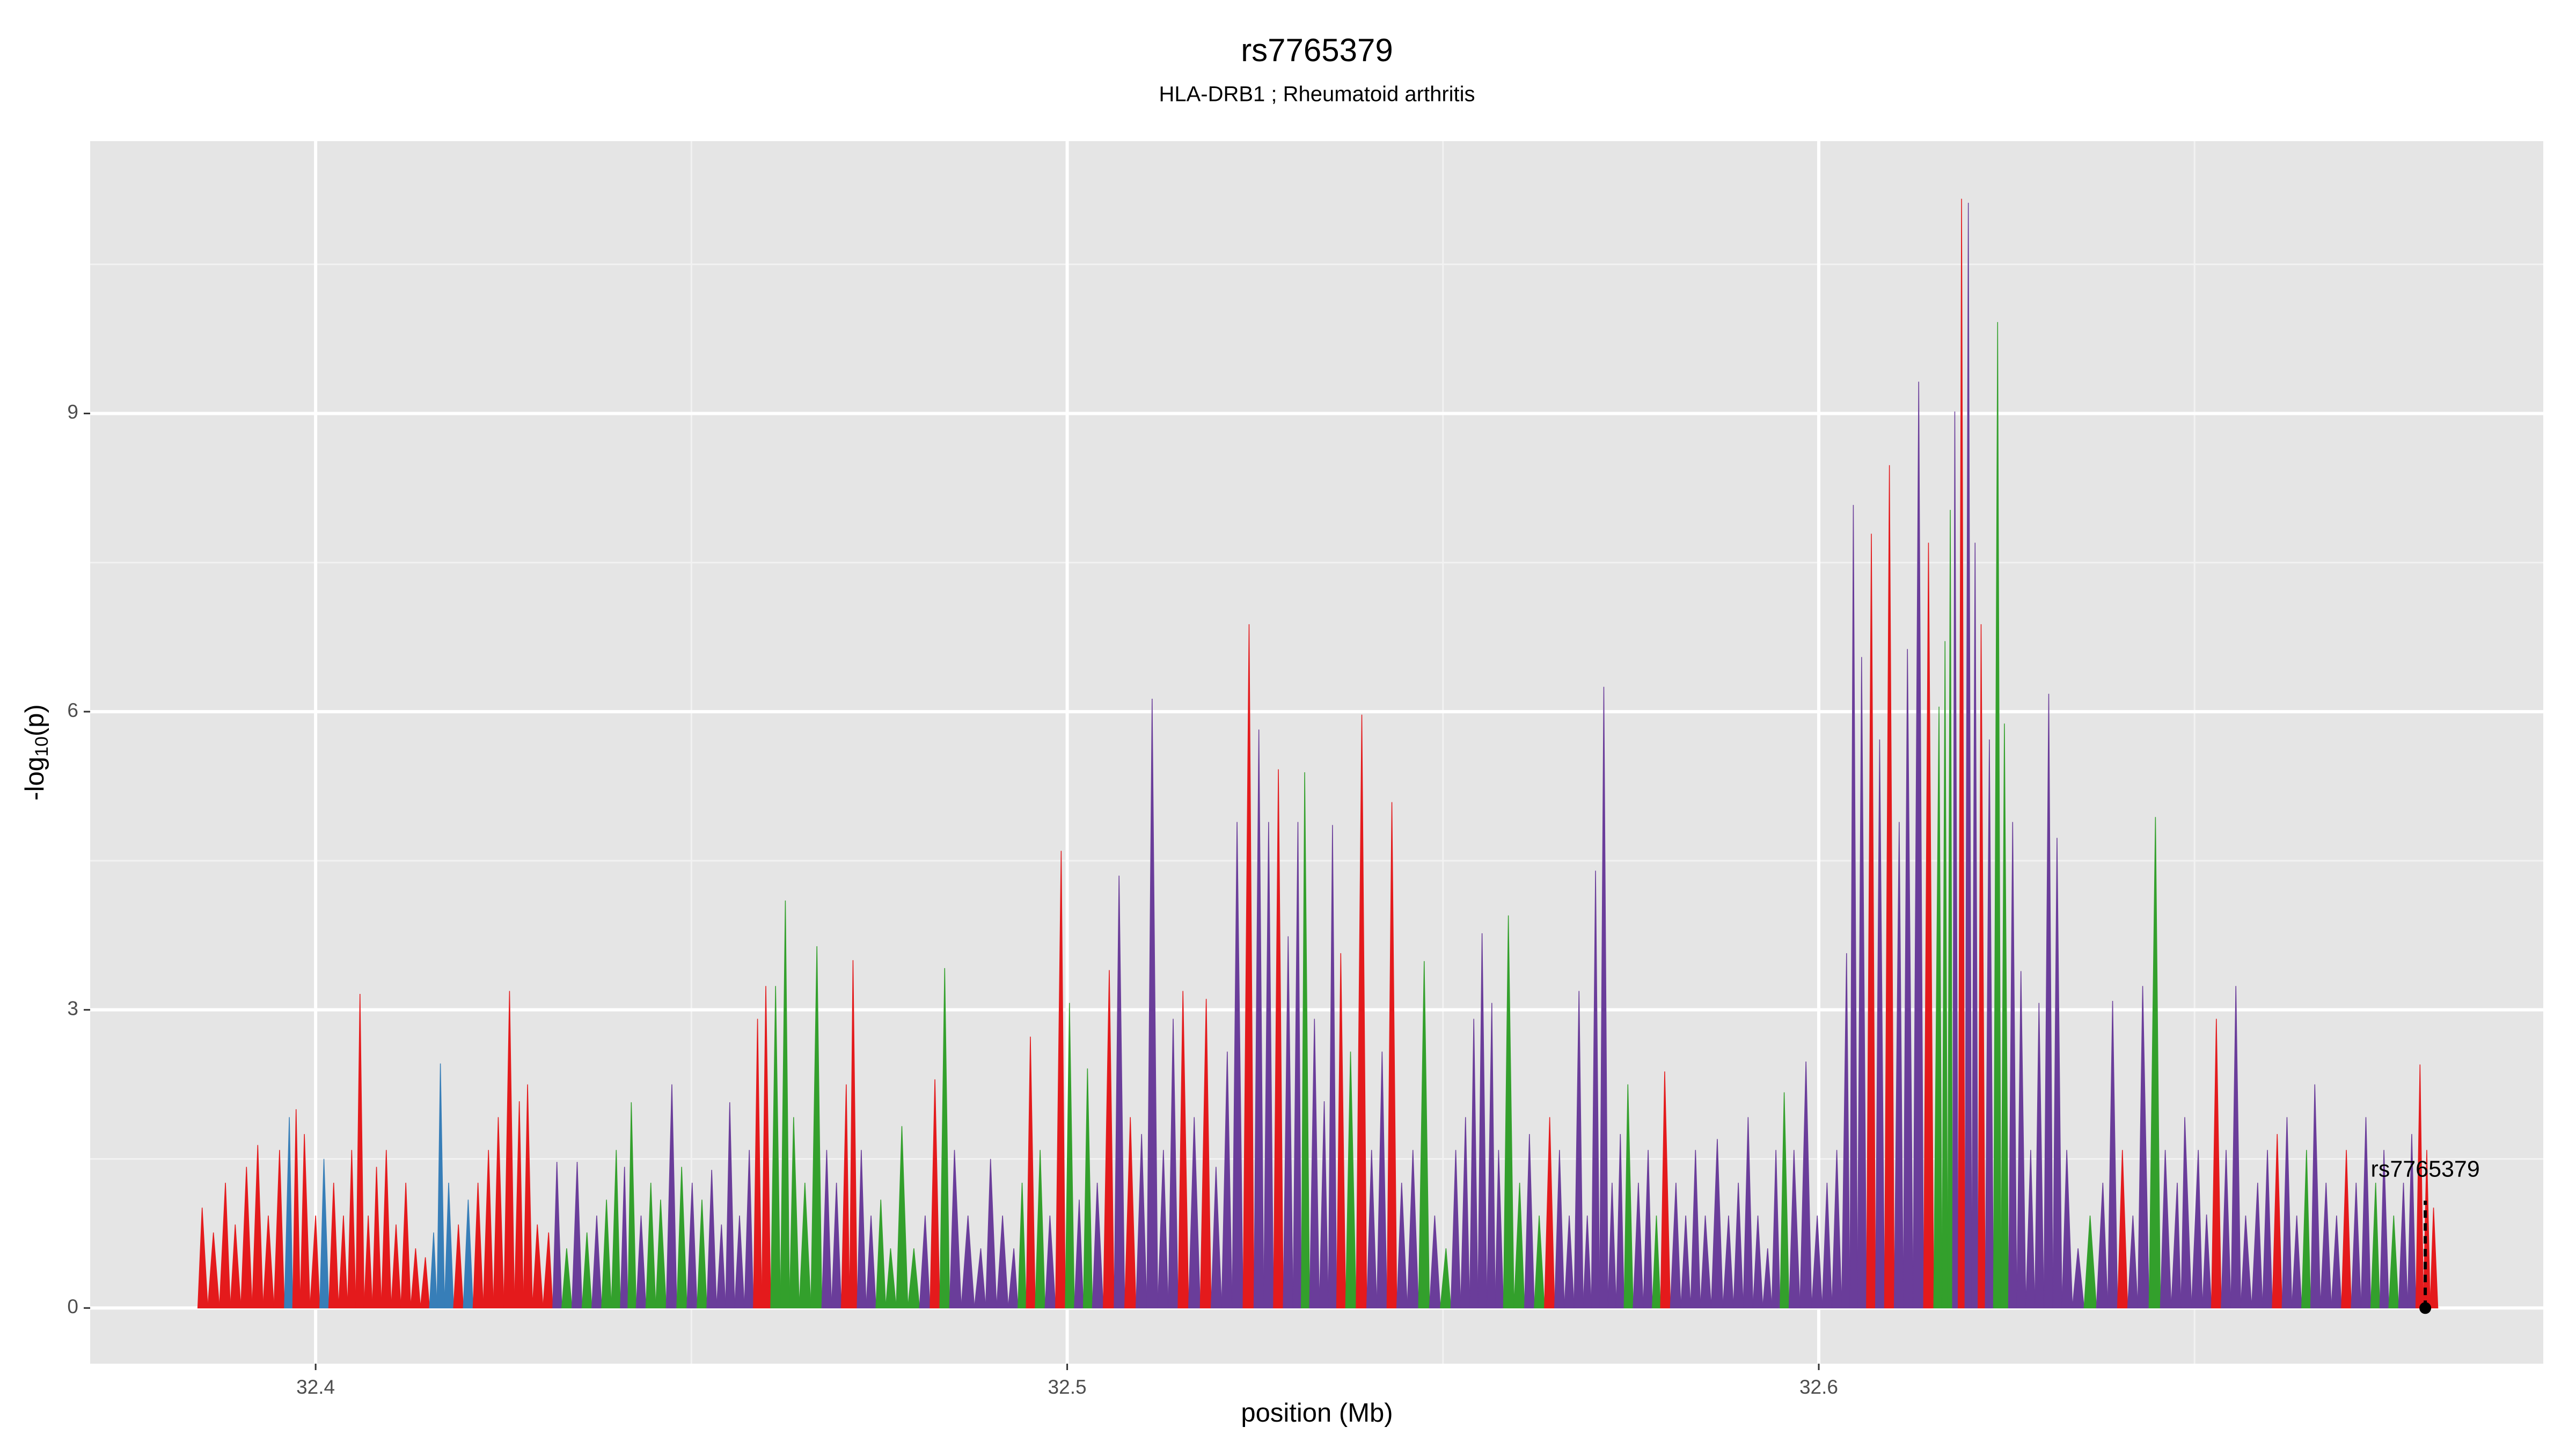 This screenshot has width=2576, height=1449. What do you see at coordinates (1317, 1413) in the screenshot?
I see `x-axis-label: position (Mb)` at bounding box center [1317, 1413].